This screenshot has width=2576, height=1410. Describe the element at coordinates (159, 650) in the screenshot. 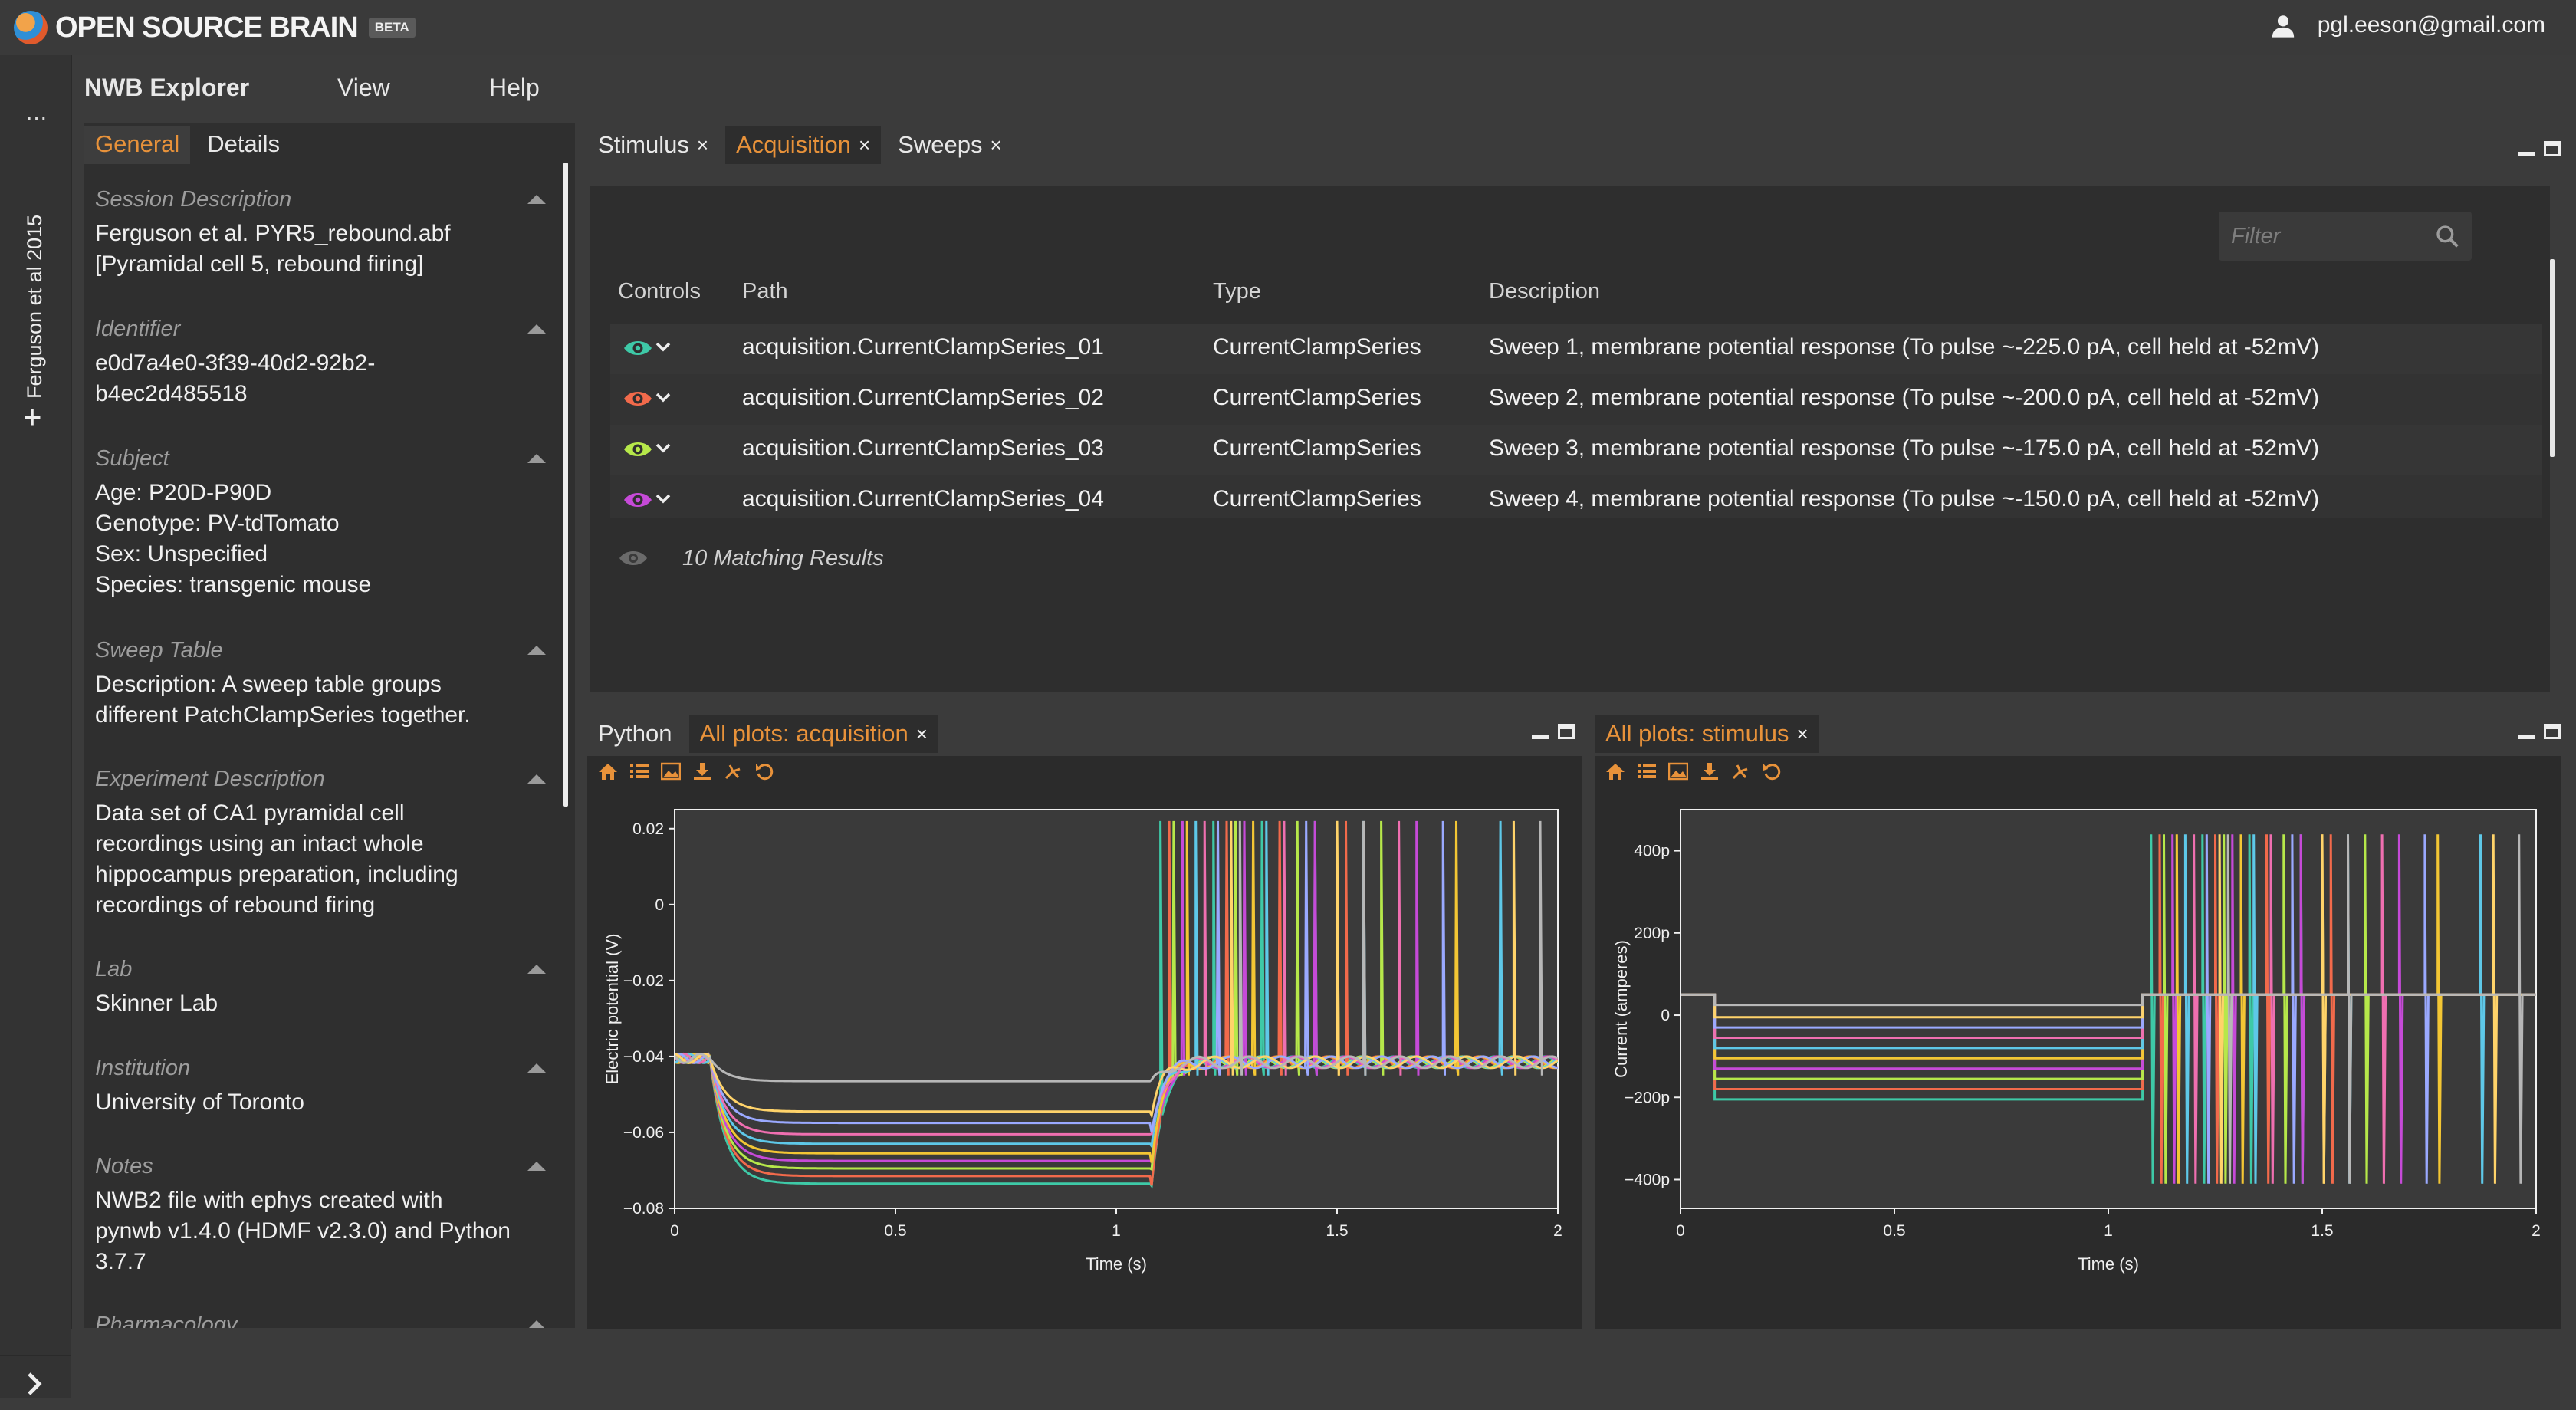

I see `section-header: Sweep Table` at that location.